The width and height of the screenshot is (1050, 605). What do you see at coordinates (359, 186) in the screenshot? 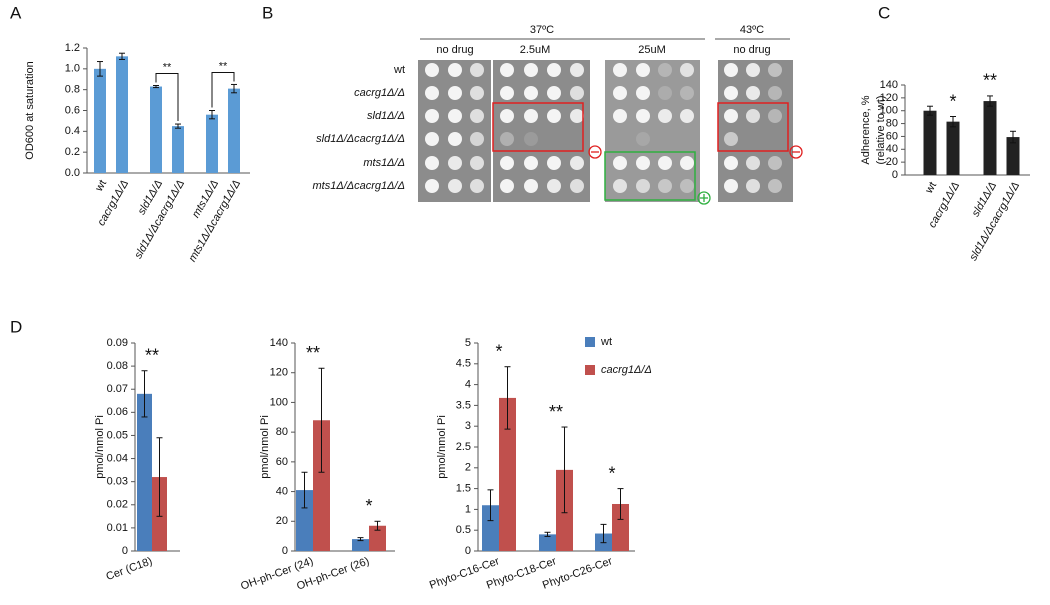
I see `strain-label: mts1Δ/Δcacrg1Δ/Δ` at bounding box center [359, 186].